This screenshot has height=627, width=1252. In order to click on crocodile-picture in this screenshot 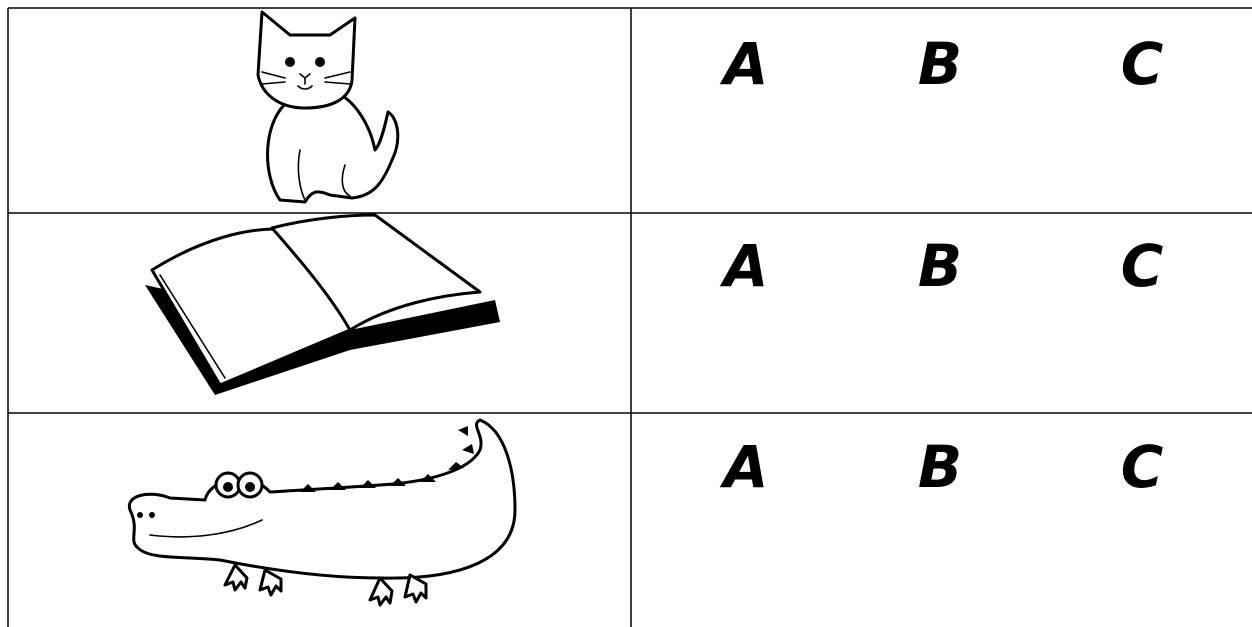, I will do `click(322, 512)`.